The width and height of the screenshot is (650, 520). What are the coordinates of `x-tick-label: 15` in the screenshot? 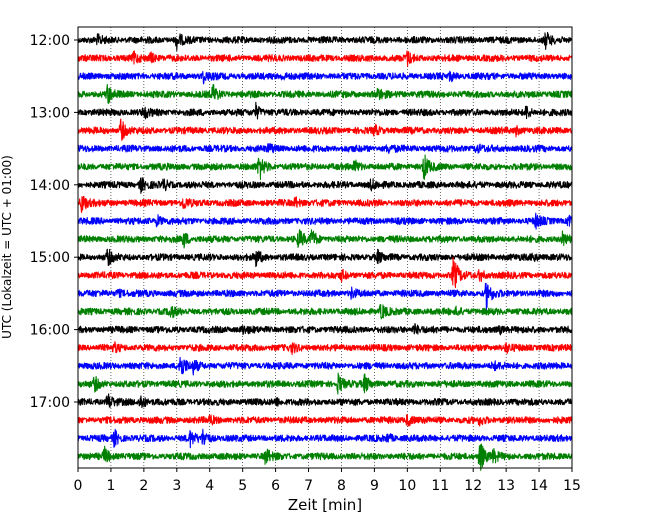 It's located at (572, 486).